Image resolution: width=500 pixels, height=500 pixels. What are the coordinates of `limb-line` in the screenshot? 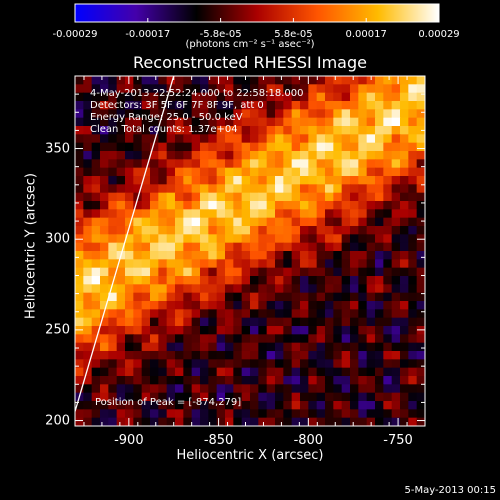 It's located at (125, 244).